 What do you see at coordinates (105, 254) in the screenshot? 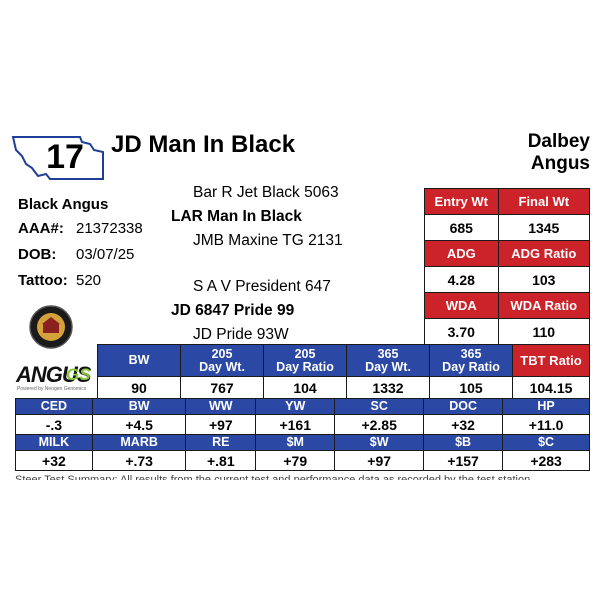
I see `dob-value: 03/07/25` at bounding box center [105, 254].